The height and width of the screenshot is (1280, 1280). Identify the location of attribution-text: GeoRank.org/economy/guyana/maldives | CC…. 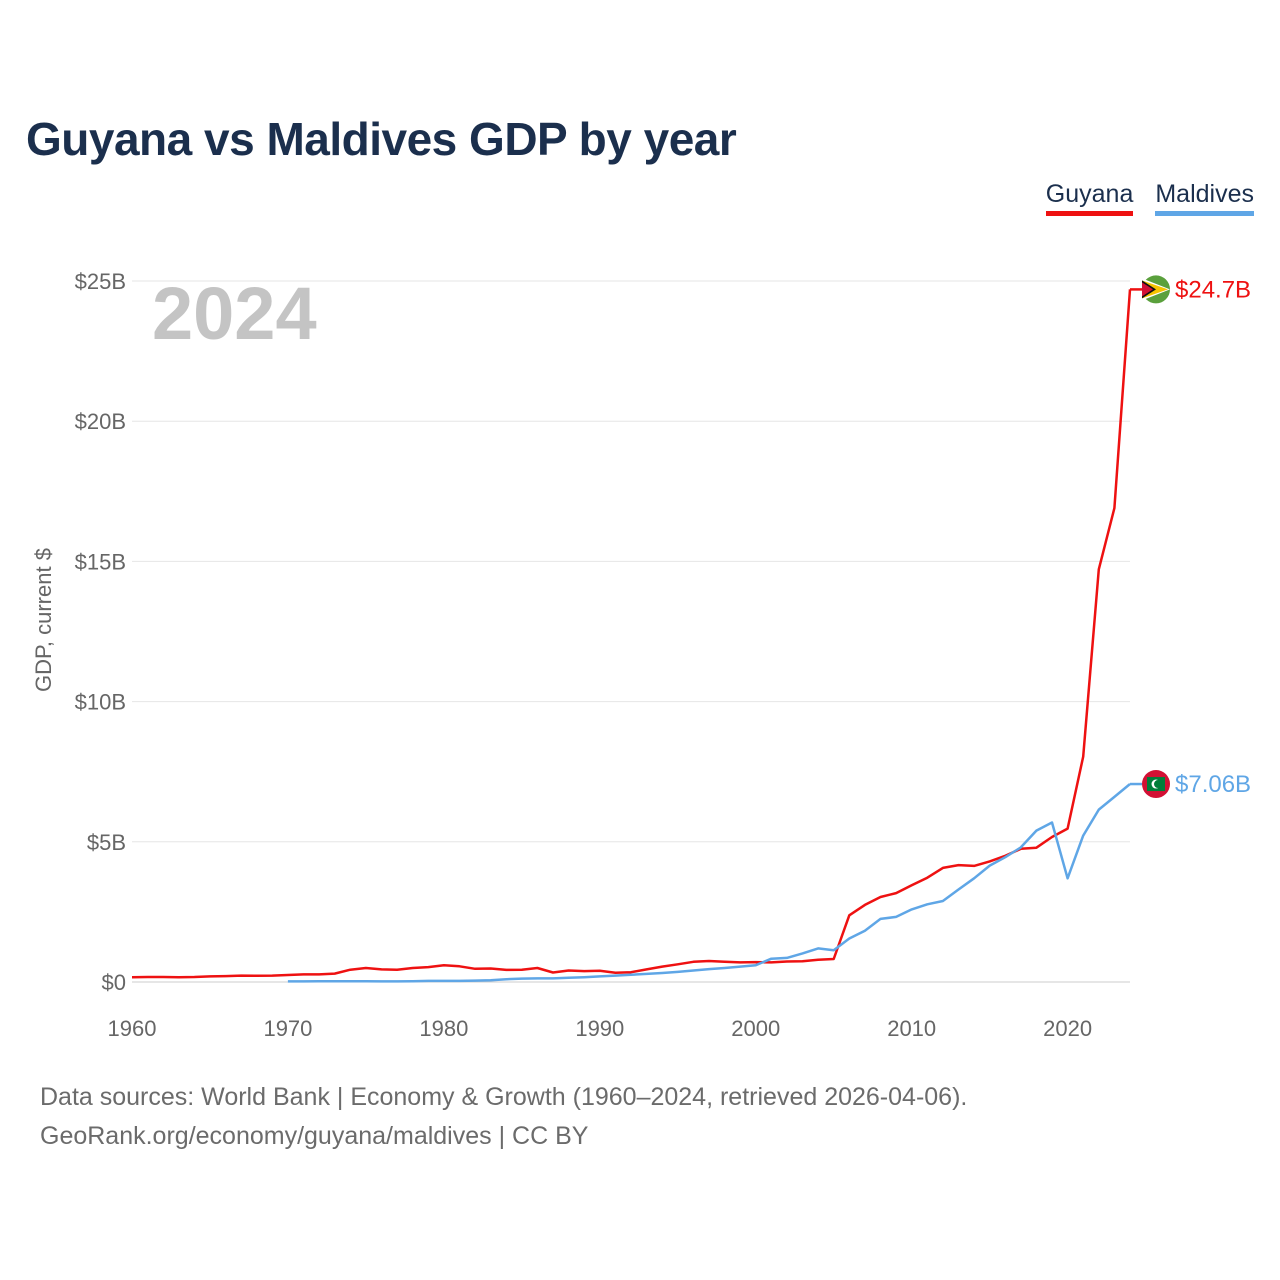
(314, 1136).